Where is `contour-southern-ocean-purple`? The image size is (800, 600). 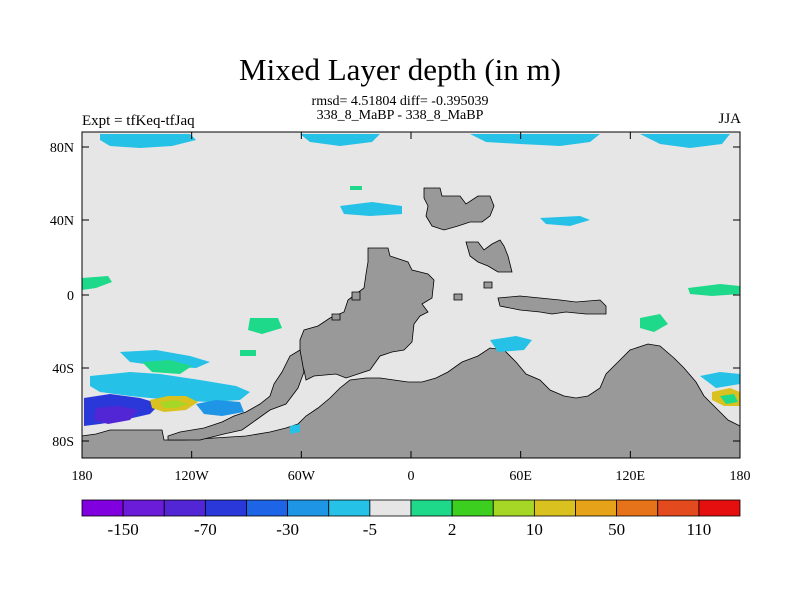 contour-southern-ocean-purple is located at coordinates (116, 415).